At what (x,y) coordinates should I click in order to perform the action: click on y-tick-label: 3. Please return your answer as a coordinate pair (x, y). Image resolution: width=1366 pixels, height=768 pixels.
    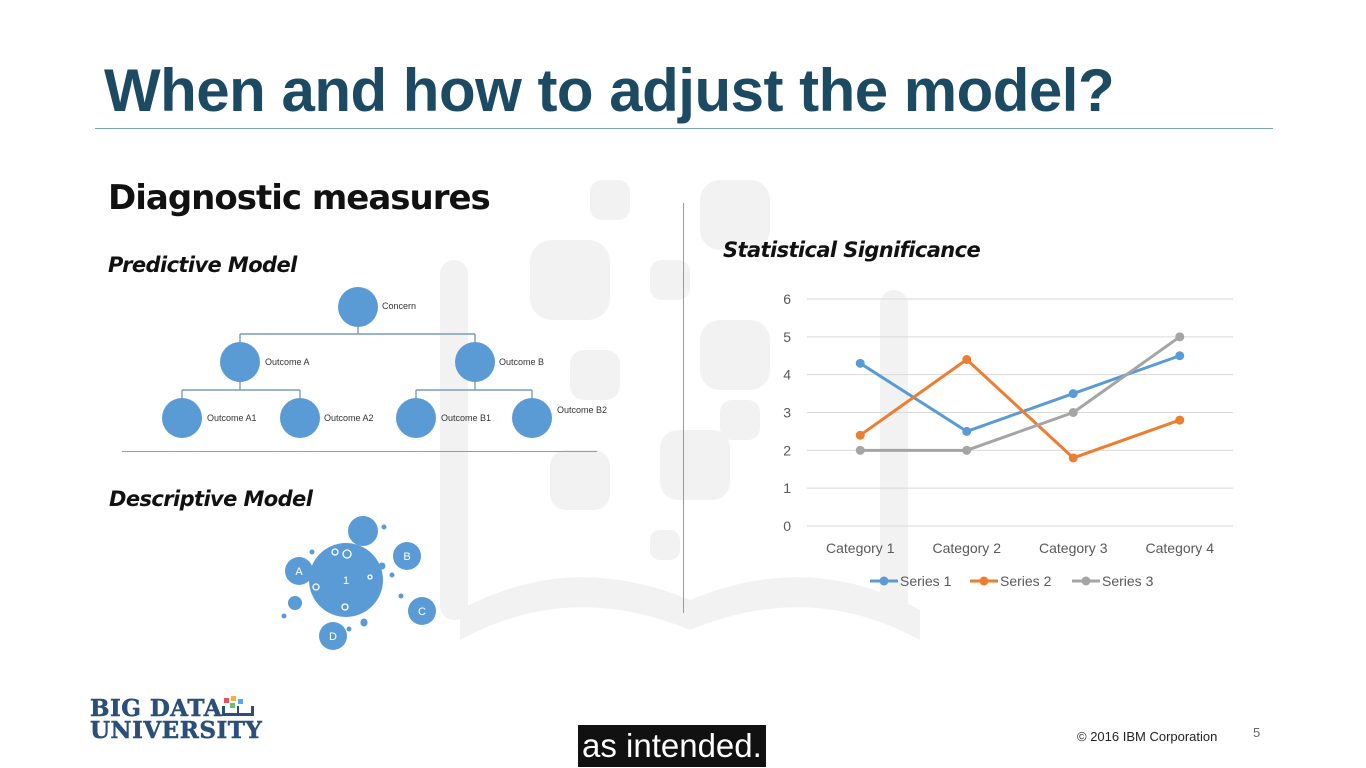
    Looking at the image, I should click on (787, 413).